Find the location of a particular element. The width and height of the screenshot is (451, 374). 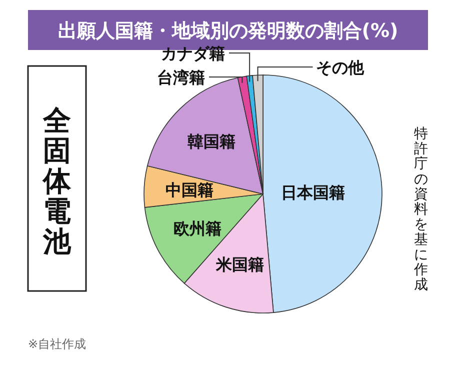

chart-title: 出願人国籍・地域別の発明数の割合(%) is located at coordinates (228, 31).